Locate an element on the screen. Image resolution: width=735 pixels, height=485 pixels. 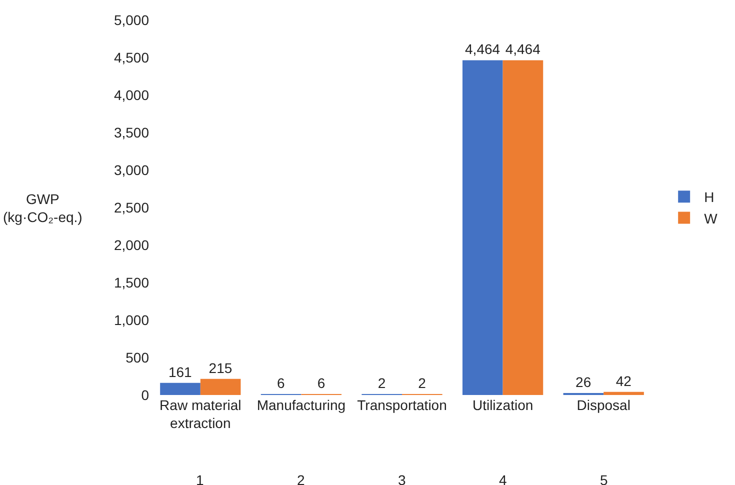
y-tick-label: 1,000 is located at coordinates (132, 320).